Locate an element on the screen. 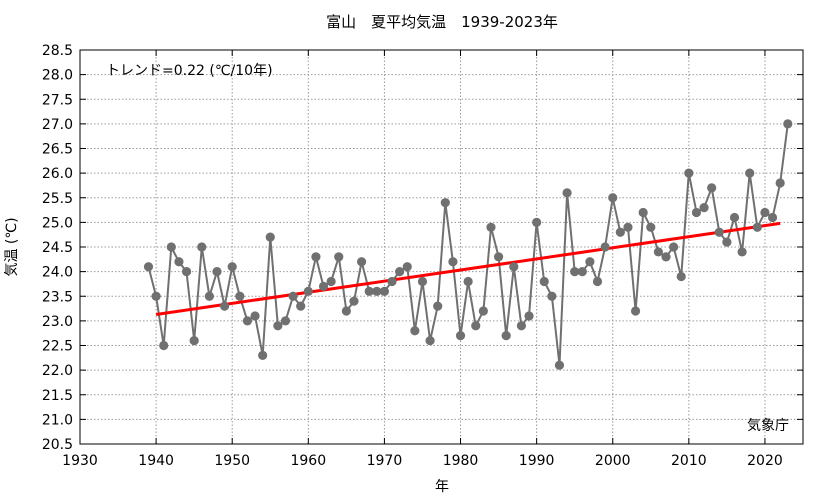 Image resolution: width=833 pixels, height=498 pixels. x-tick-label: 1960 is located at coordinates (308, 461).